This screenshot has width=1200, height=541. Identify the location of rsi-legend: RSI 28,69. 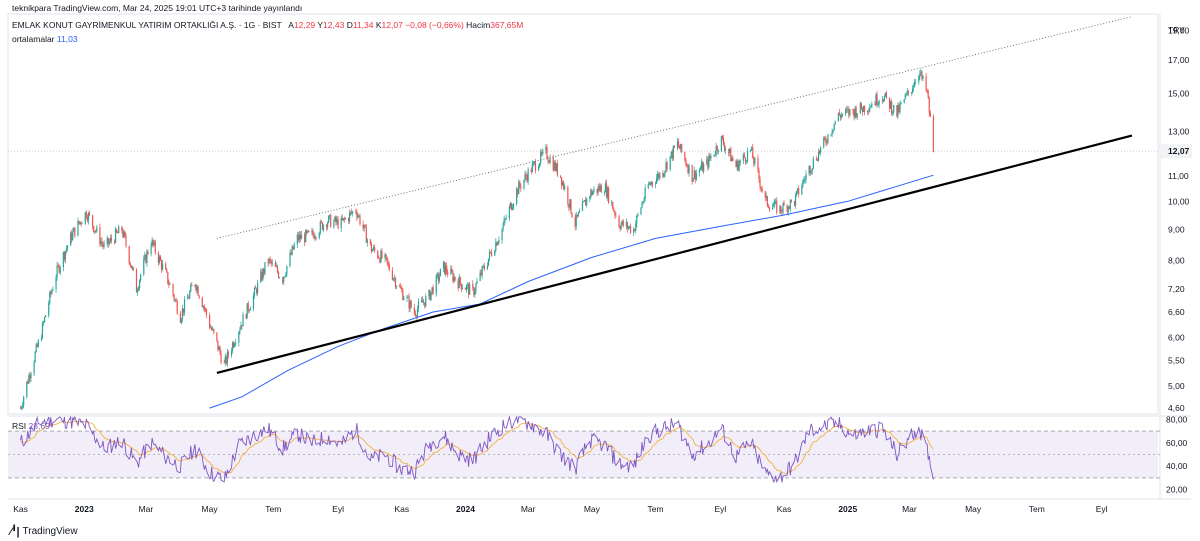
(31, 426).